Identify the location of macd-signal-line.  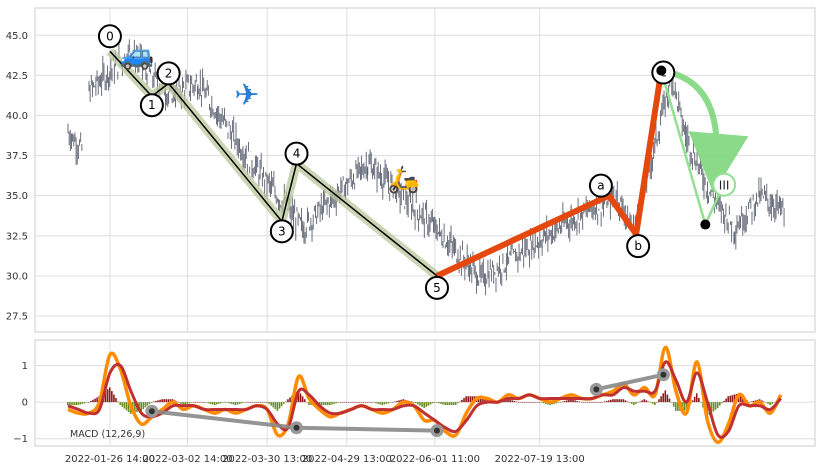
(424, 399).